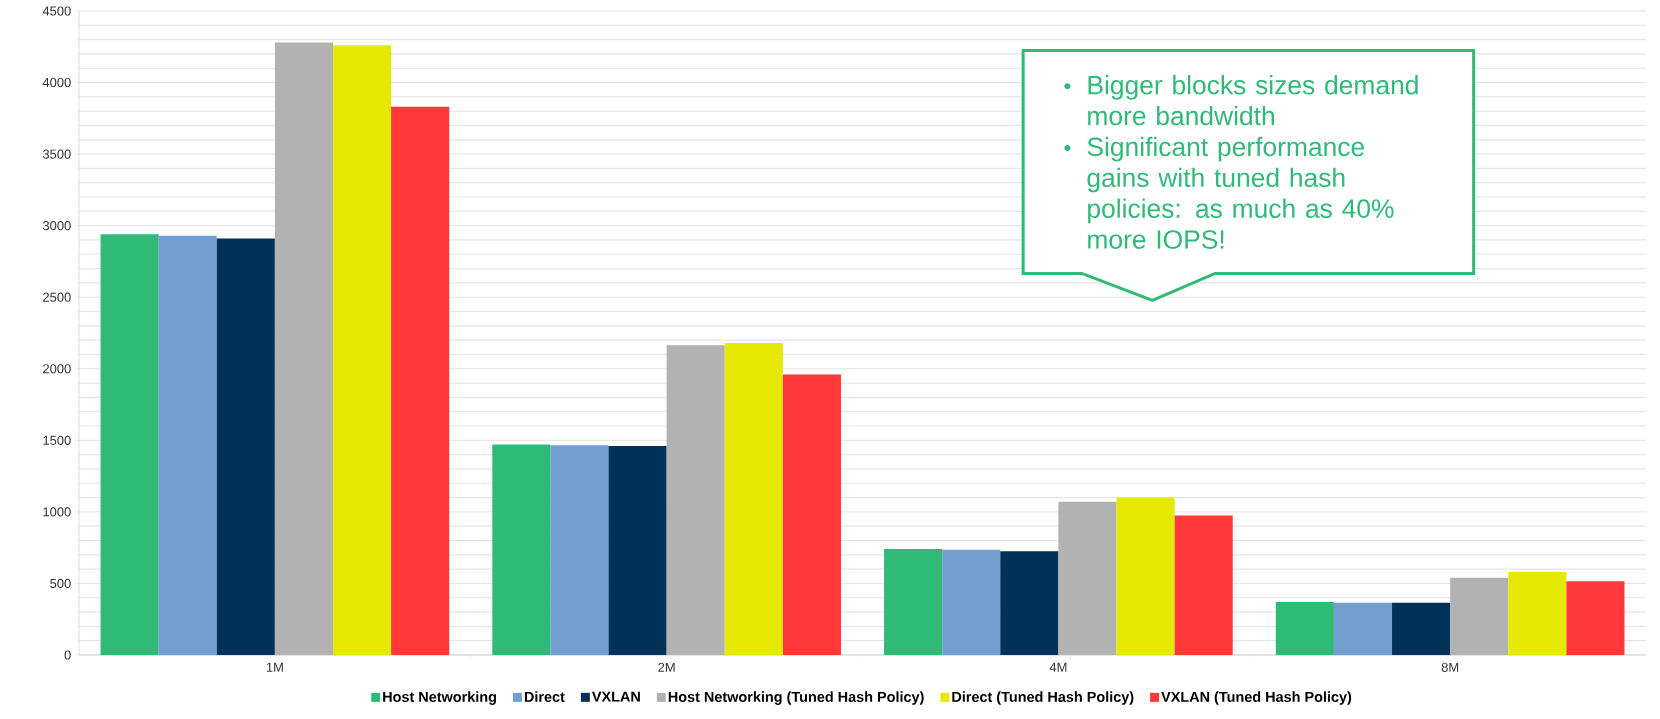 Image resolution: width=1660 pixels, height=719 pixels. What do you see at coordinates (1253, 100) in the screenshot?
I see `annotation: Bigger blocks sizes demand more bandwidth` at bounding box center [1253, 100].